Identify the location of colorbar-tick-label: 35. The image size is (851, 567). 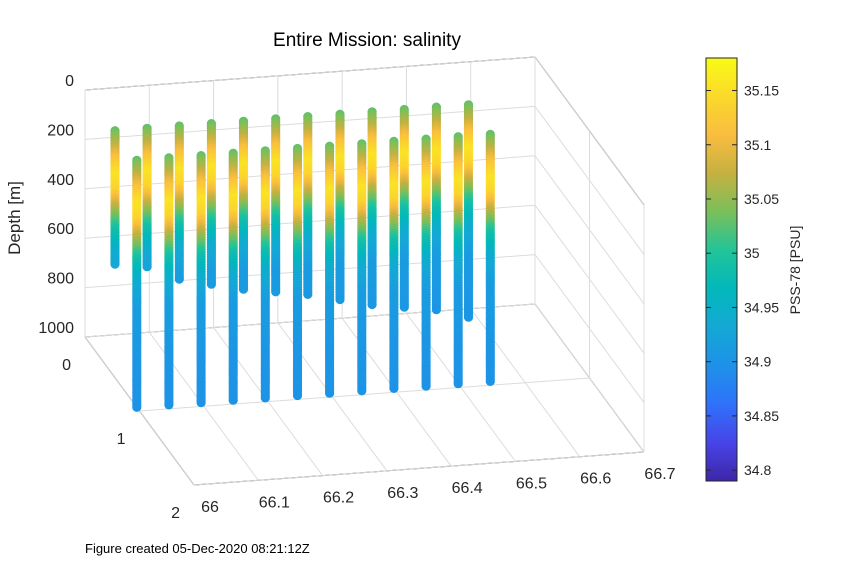
(752, 253).